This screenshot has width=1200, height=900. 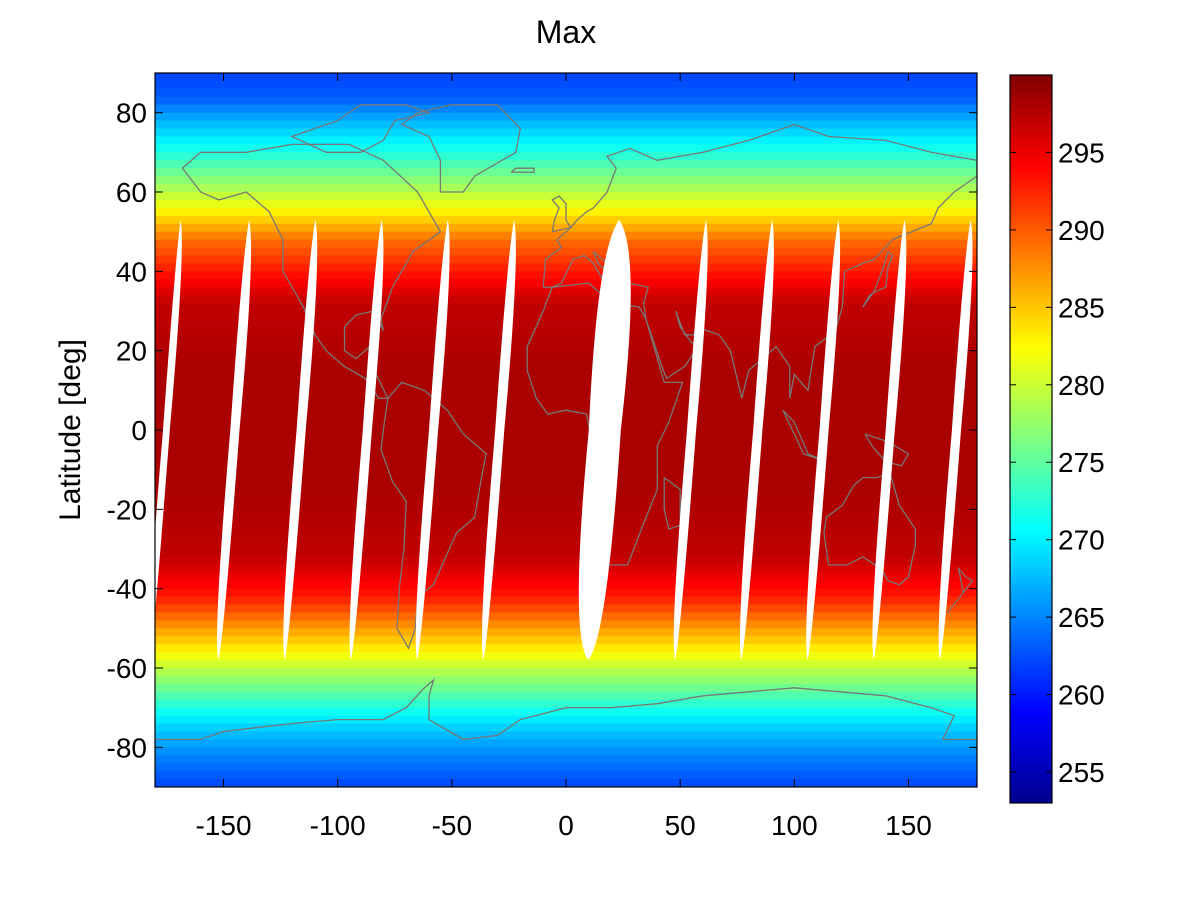 I want to click on x-tick-label: 150, so click(x=908, y=825).